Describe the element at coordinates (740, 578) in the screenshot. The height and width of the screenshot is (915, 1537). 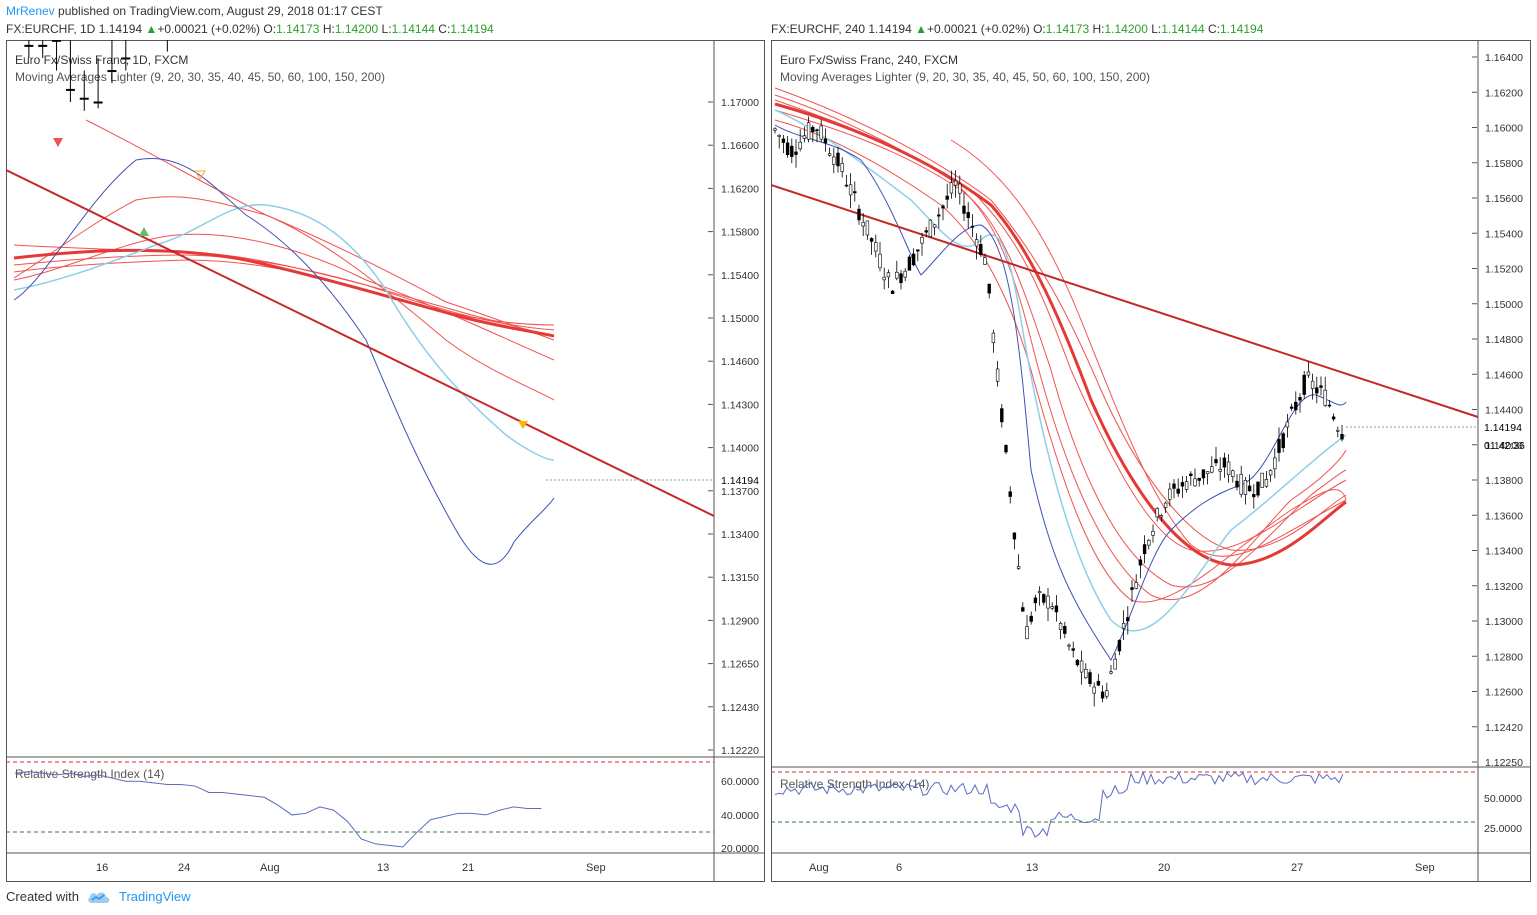
I see `y-tick-label: 1.13150` at that location.